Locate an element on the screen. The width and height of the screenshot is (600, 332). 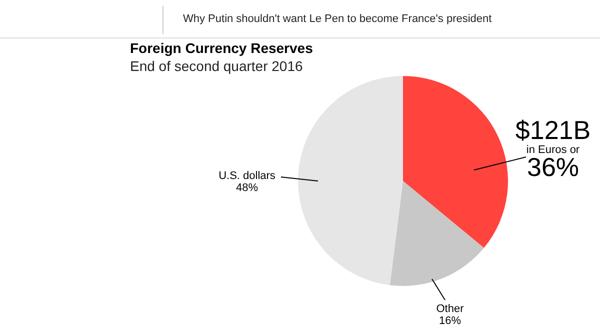
slice-label: U.S. dollars is located at coordinates (247, 176).